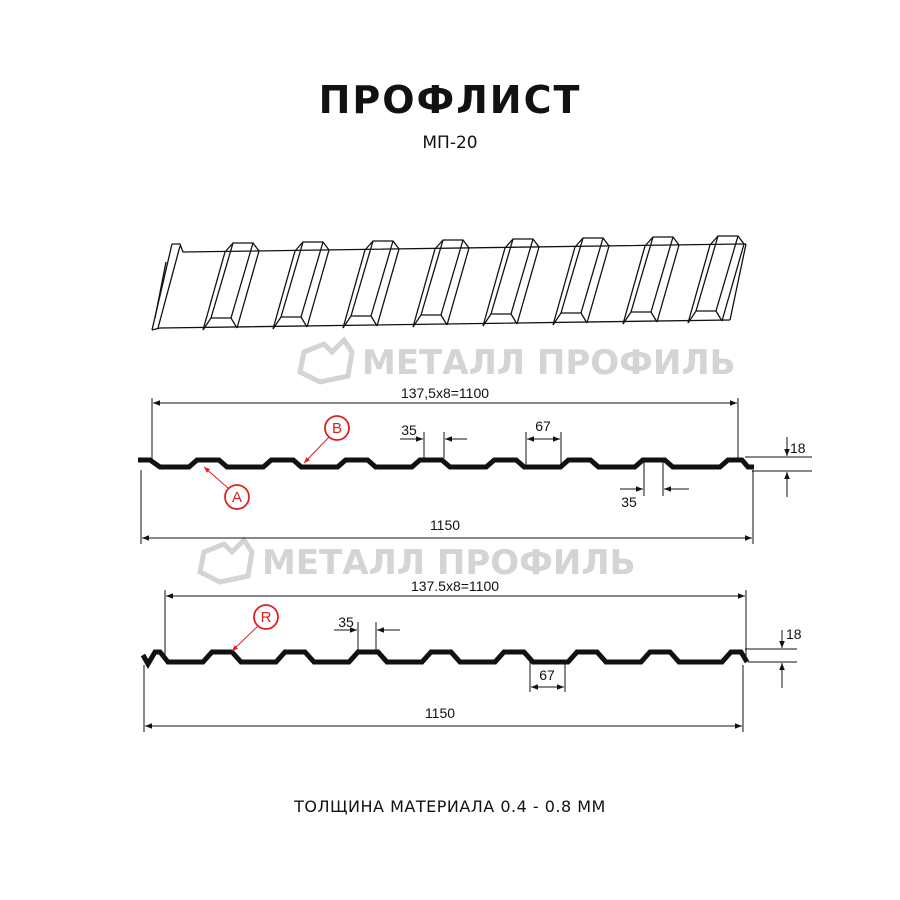 The width and height of the screenshot is (900, 900). I want to click on dim-height-a-label: 18, so click(798, 448).